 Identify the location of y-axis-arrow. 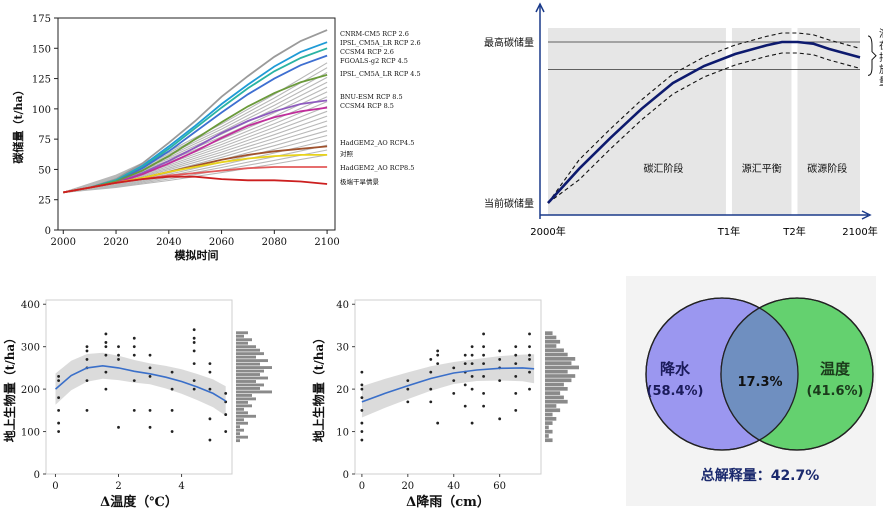
(540, 7).